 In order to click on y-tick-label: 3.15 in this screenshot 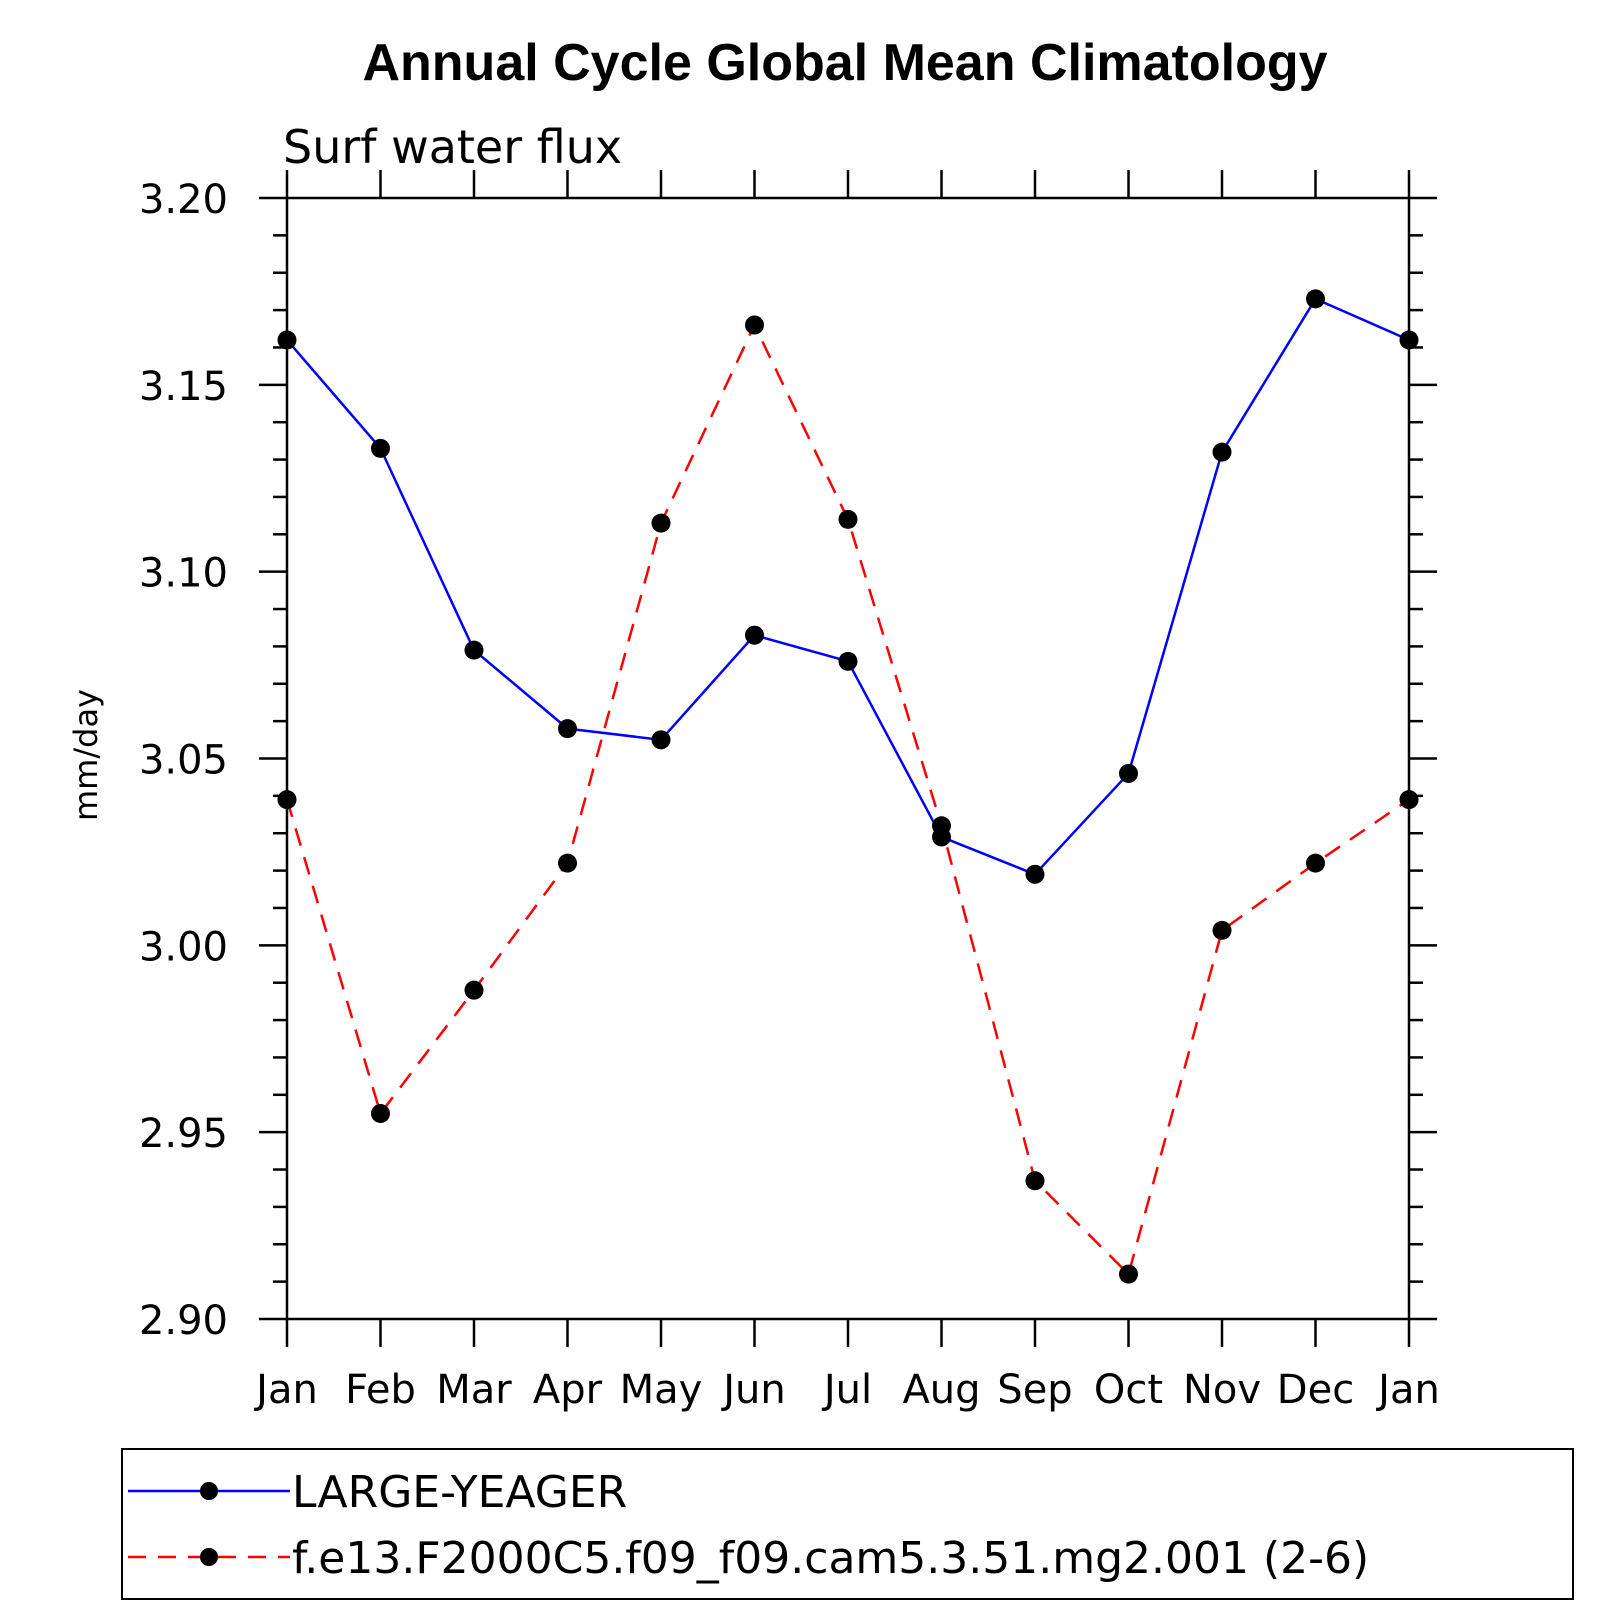, I will do `click(183, 387)`.